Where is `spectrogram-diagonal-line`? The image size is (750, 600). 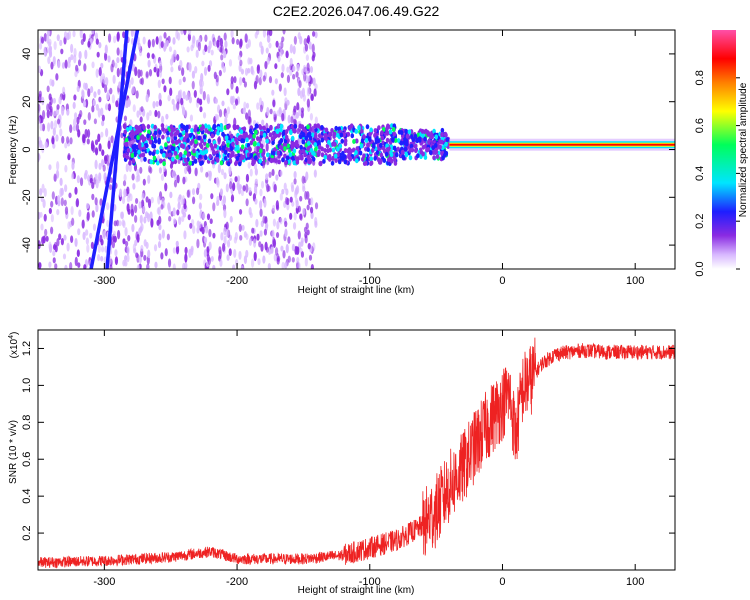
spectrogram-diagonal-line is located at coordinates (117, 149).